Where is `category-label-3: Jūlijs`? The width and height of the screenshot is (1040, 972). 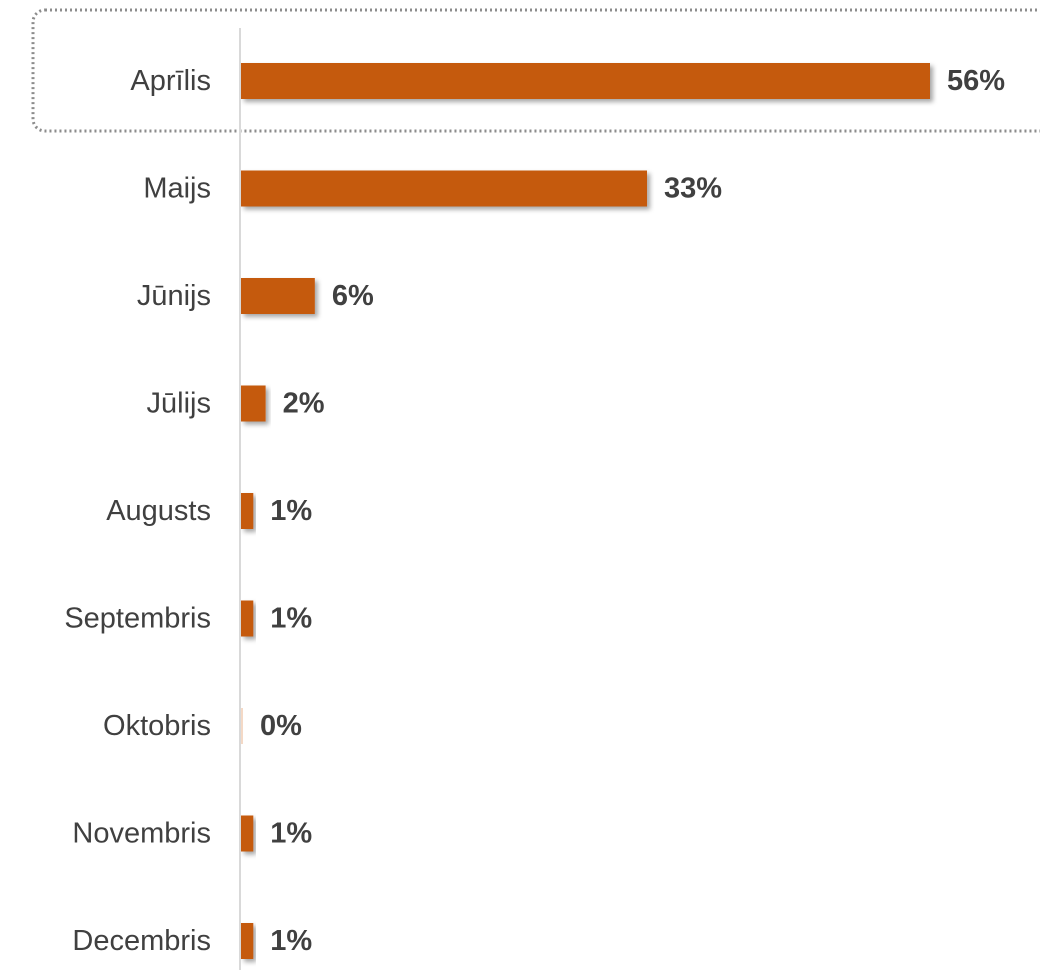
category-label-3: Jūlijs is located at coordinates (179, 404).